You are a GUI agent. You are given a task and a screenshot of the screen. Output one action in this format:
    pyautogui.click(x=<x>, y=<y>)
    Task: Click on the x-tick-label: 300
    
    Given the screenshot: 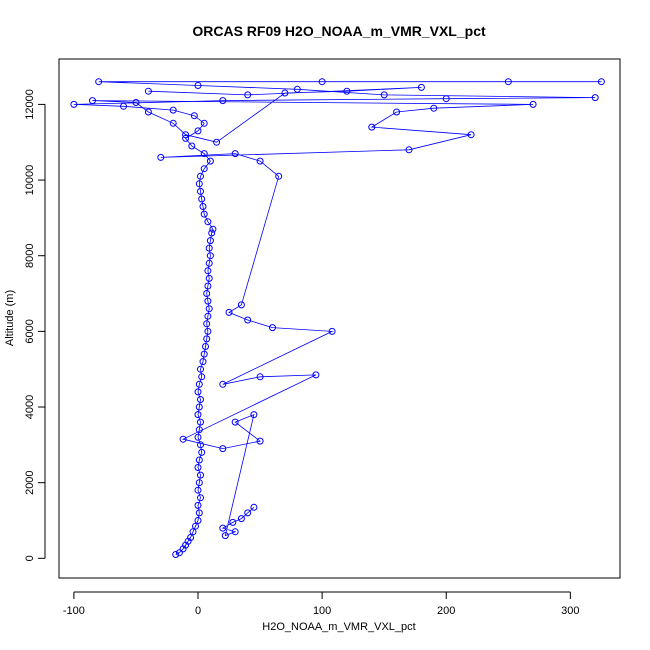 What is the action you would take?
    pyautogui.click(x=570, y=611)
    